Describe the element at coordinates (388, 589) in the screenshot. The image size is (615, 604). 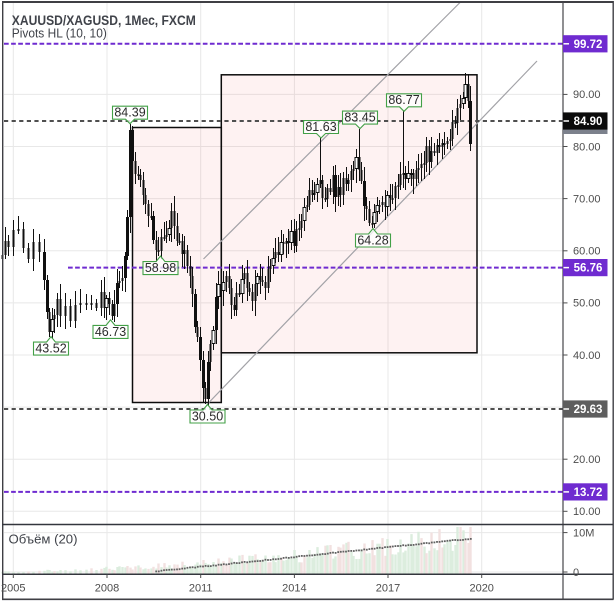
I see `svg-text: 2017` at that location.